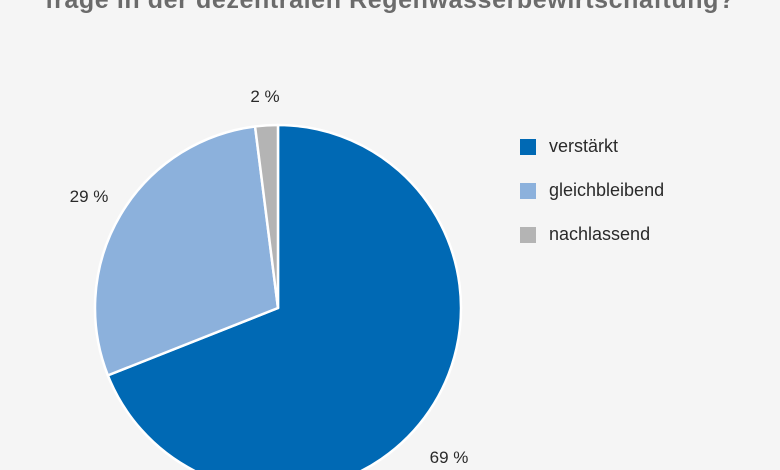 This screenshot has height=470, width=780. I want to click on pie-slice-nachlassend, so click(266, 216).